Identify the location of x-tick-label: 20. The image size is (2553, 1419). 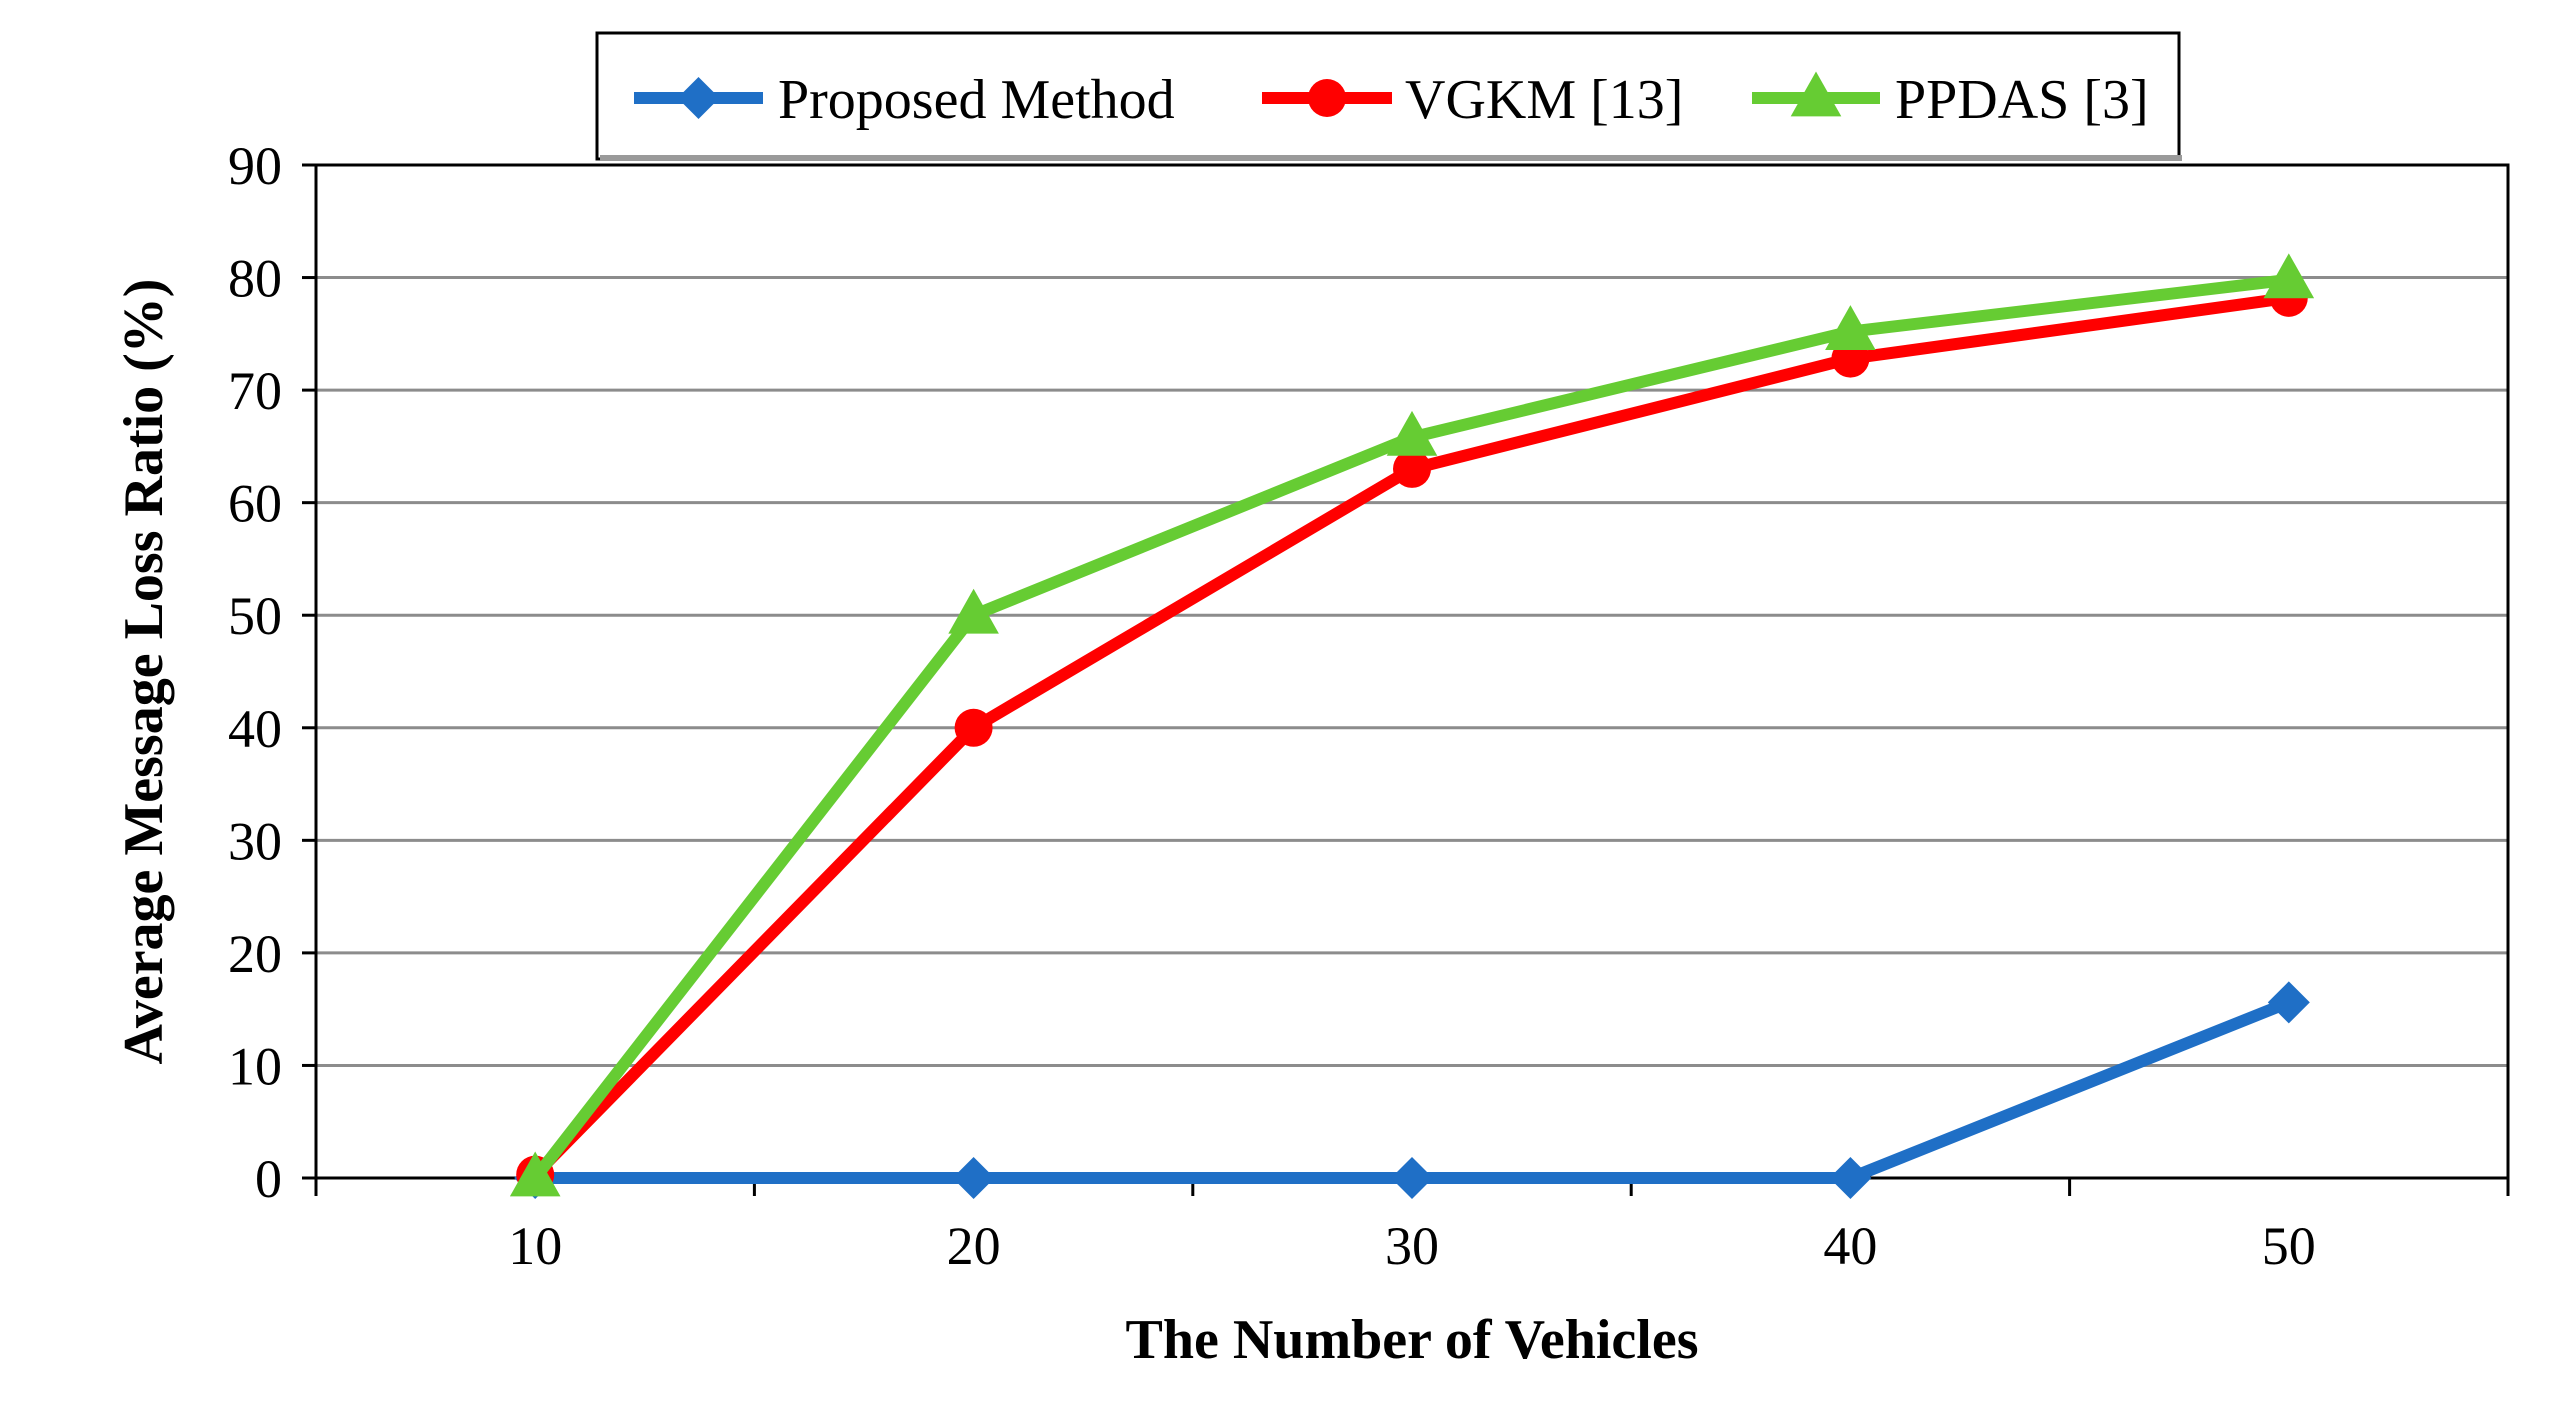
(974, 1246).